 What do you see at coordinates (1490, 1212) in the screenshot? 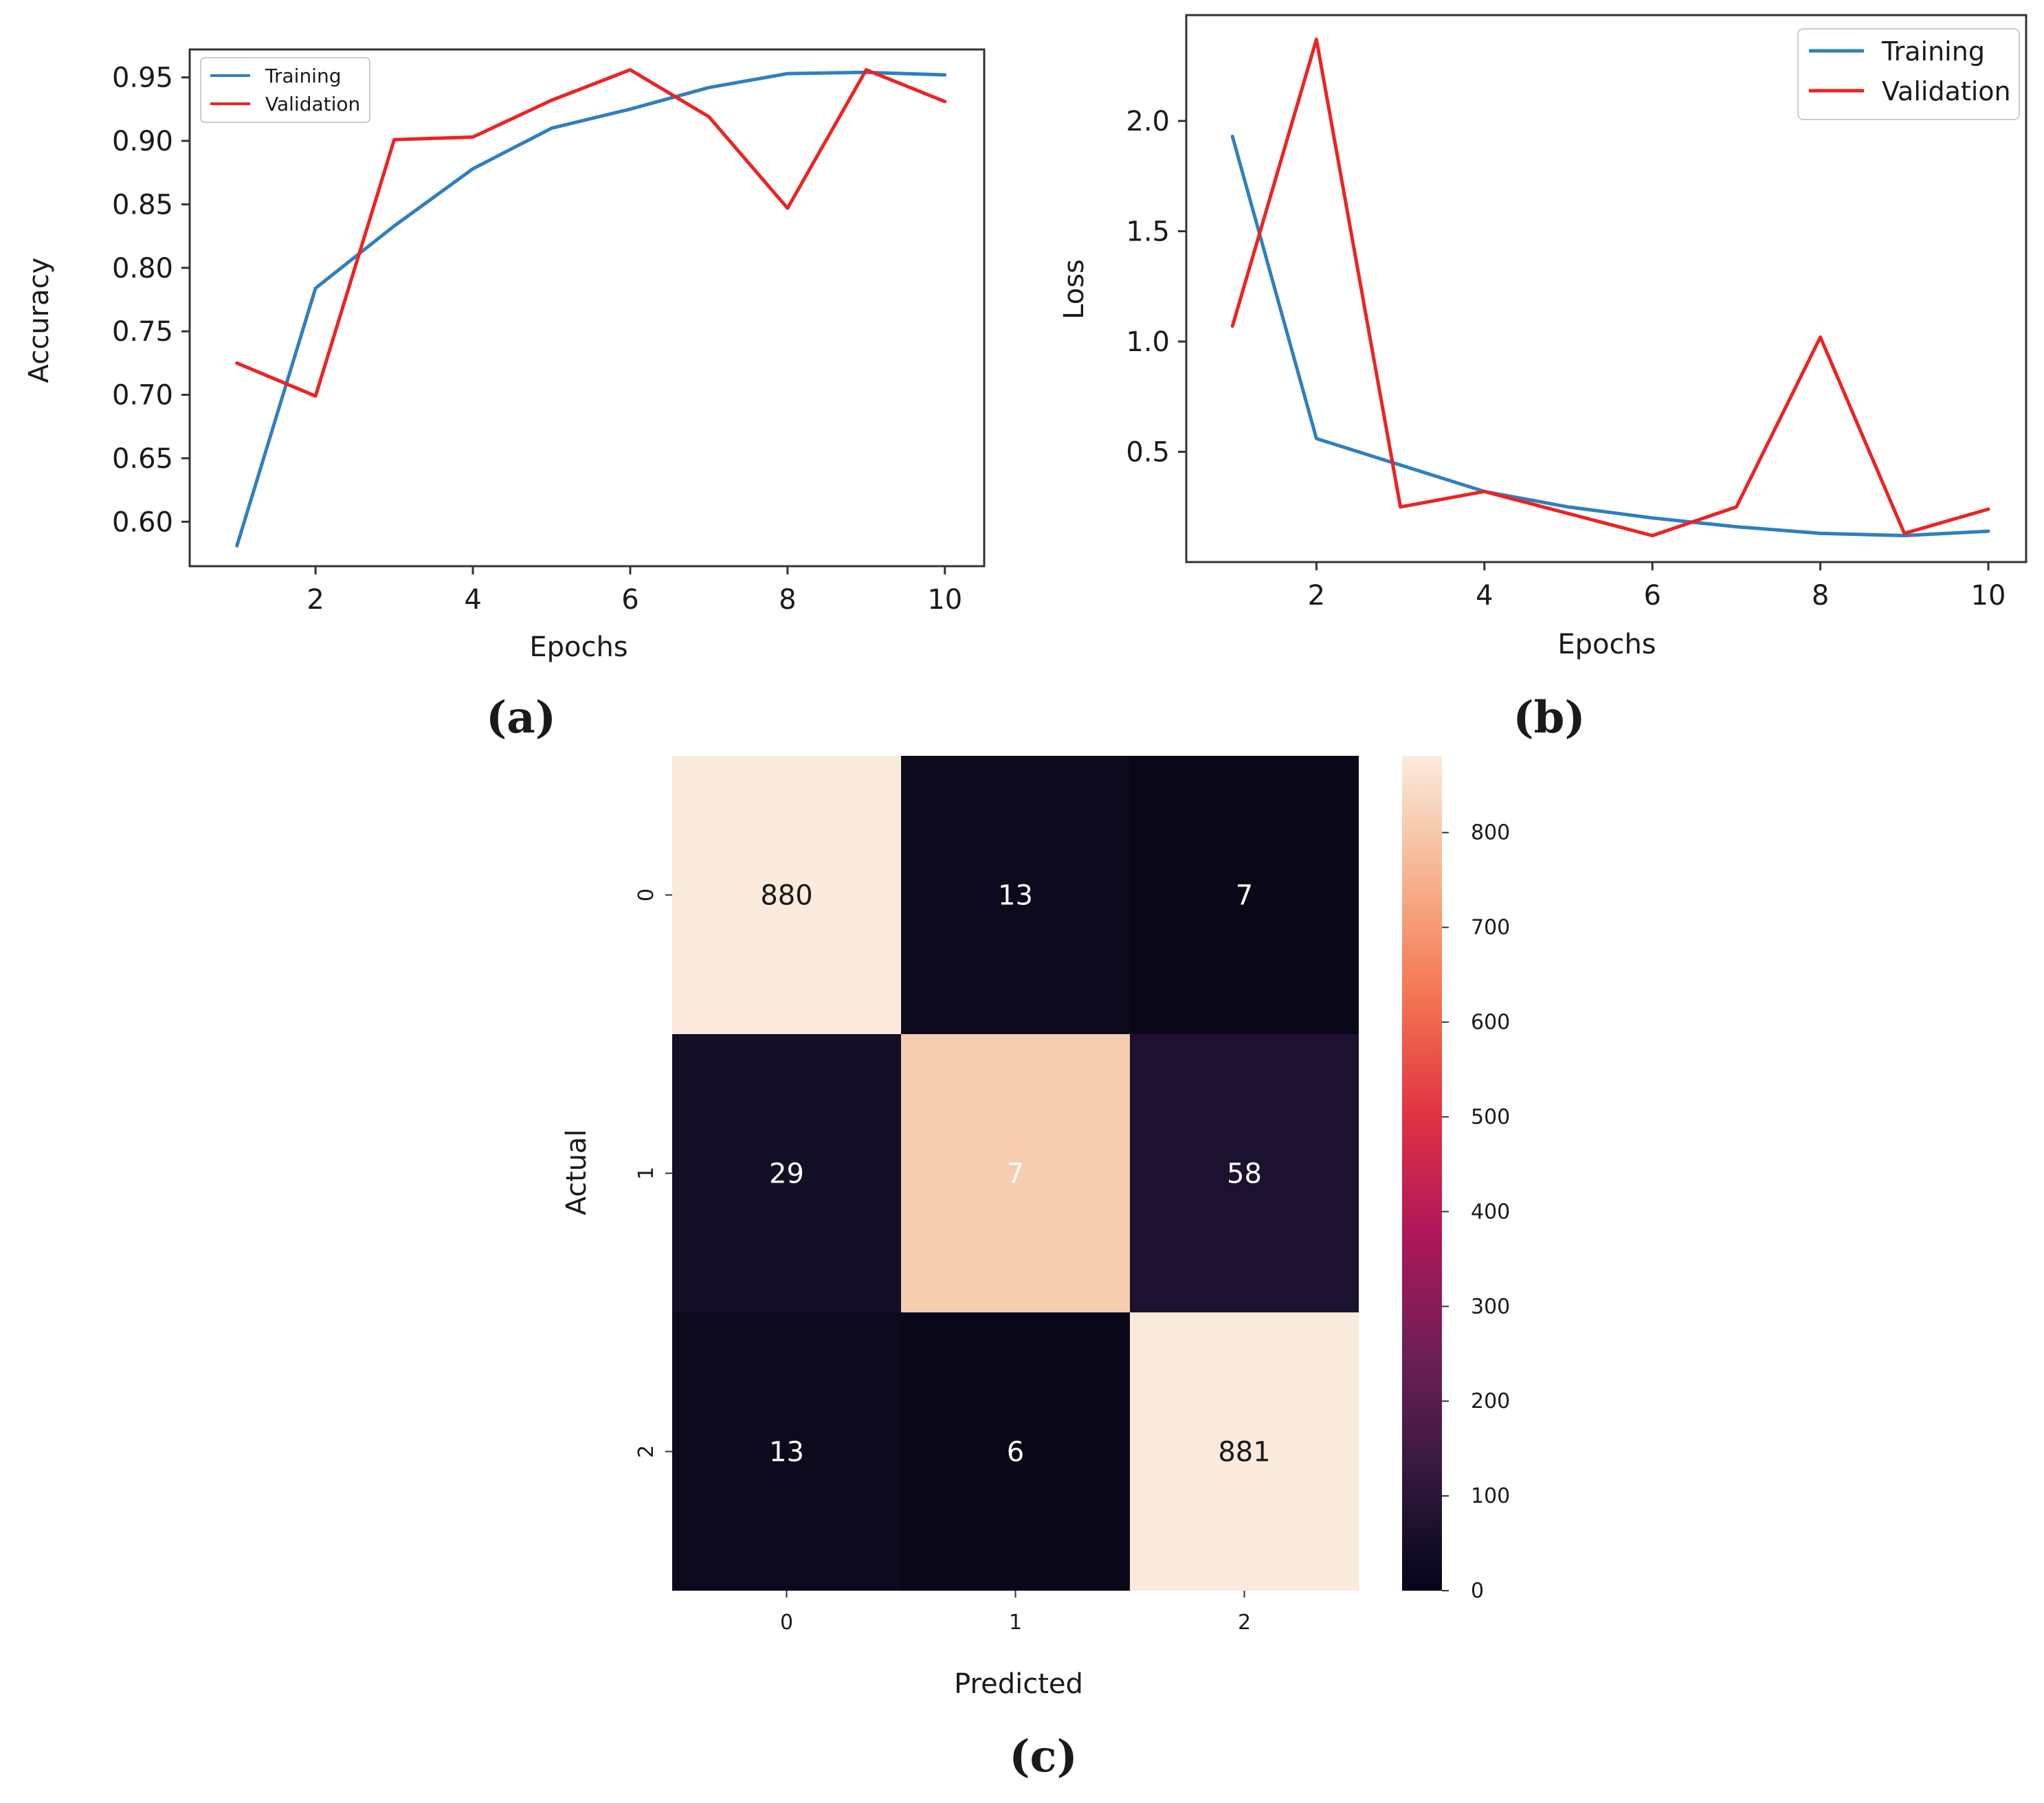
I see `colorbar-tick-label-400: 400` at bounding box center [1490, 1212].